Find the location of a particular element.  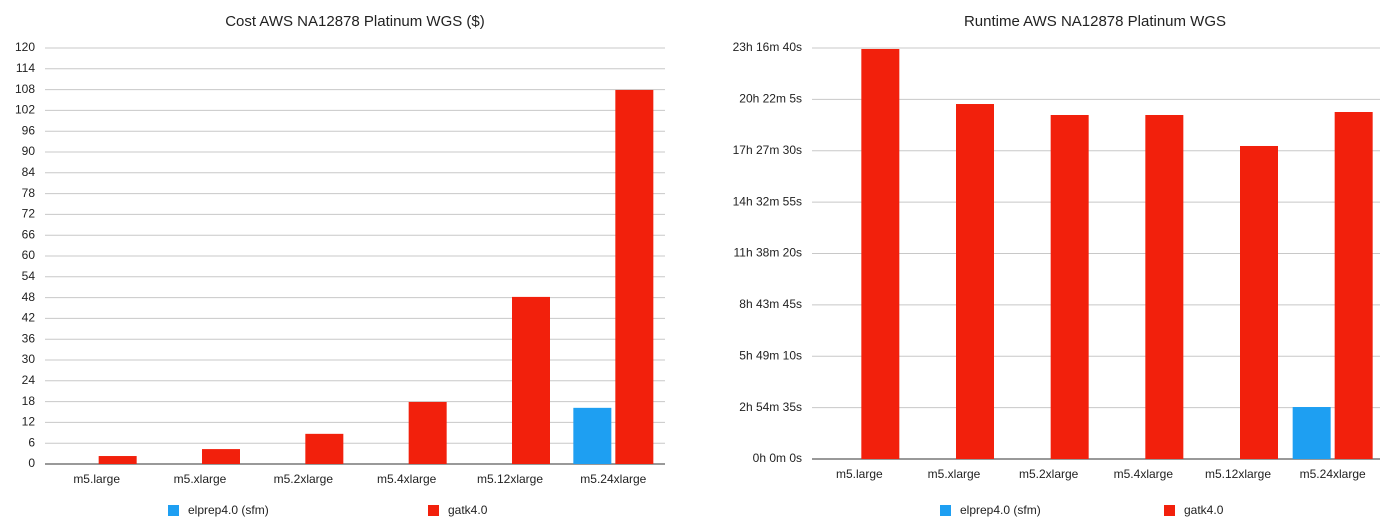

y-tick-label: 54 is located at coordinates (29, 276).